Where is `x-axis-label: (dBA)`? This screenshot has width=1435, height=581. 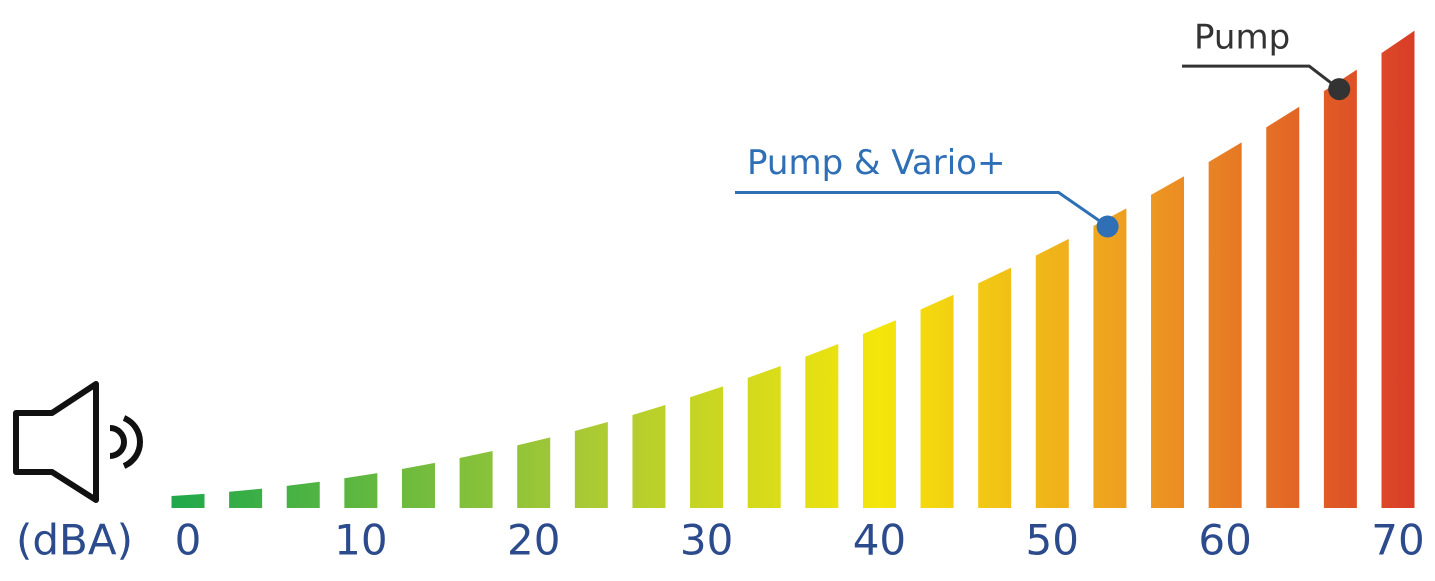 x-axis-label: (dBA) is located at coordinates (74, 540).